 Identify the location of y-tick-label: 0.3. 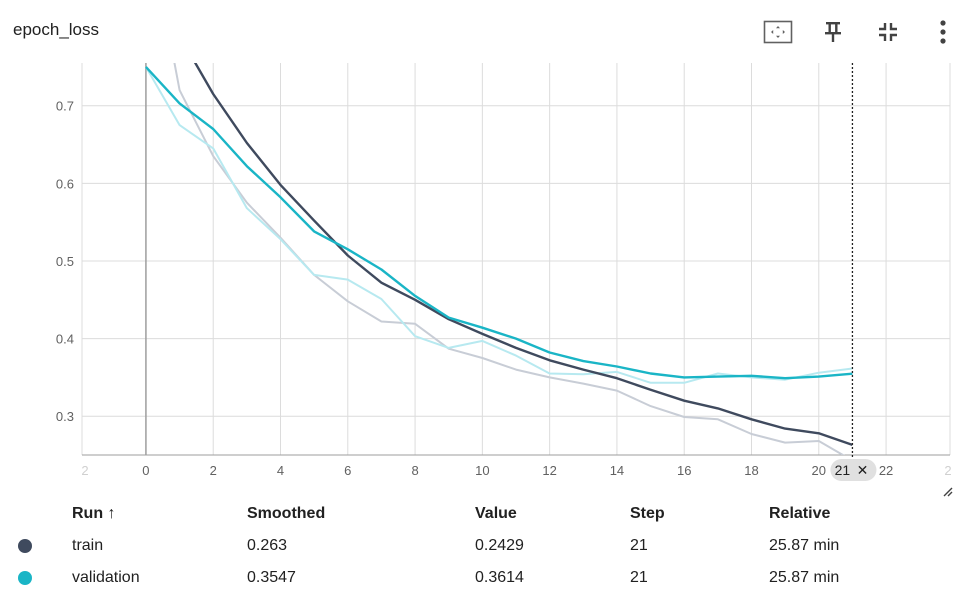
(65, 416).